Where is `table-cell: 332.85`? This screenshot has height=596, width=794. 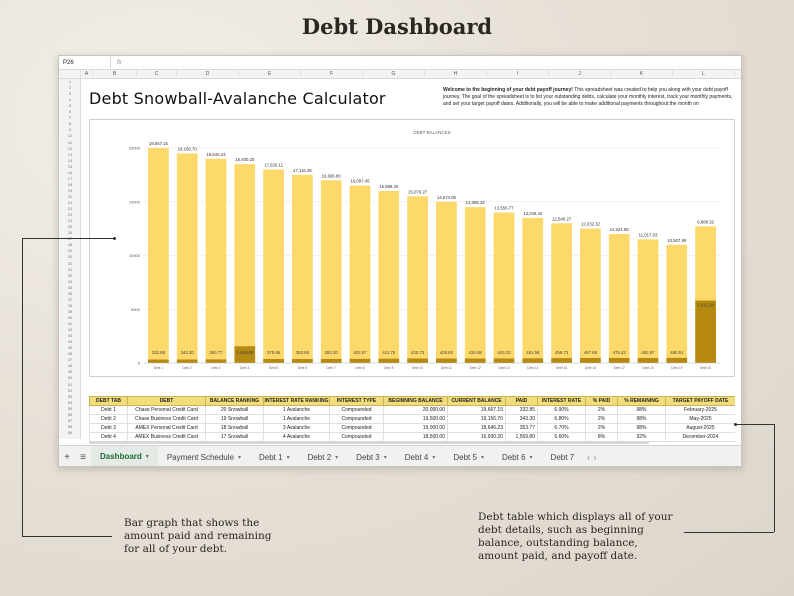
table-cell: 332.85 is located at coordinates (521, 410).